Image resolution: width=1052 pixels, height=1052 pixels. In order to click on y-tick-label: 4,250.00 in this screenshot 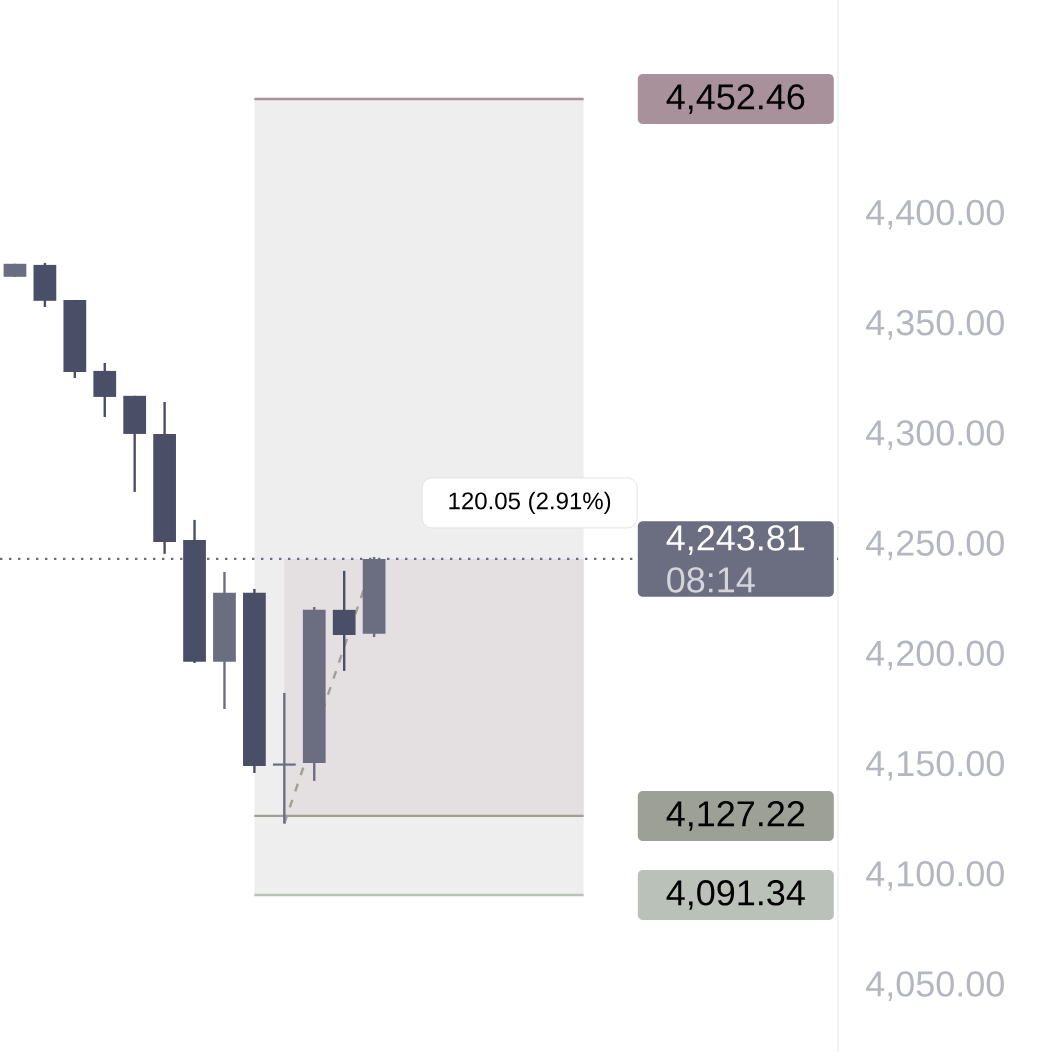, I will do `click(935, 545)`.